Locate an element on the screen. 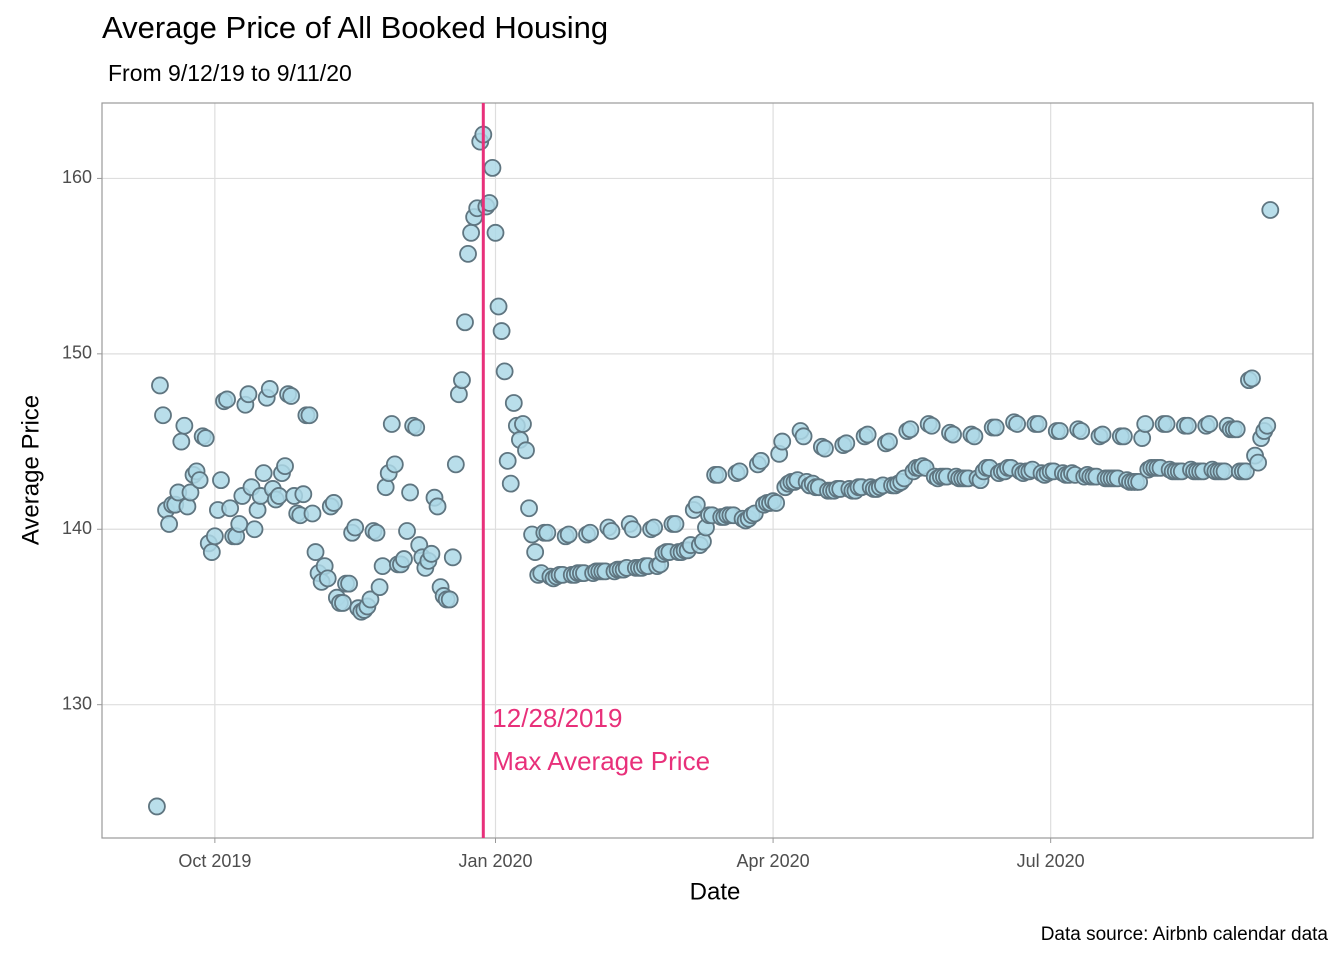 The width and height of the screenshot is (1344, 960). y-tick-label: 160 is located at coordinates (77, 177).